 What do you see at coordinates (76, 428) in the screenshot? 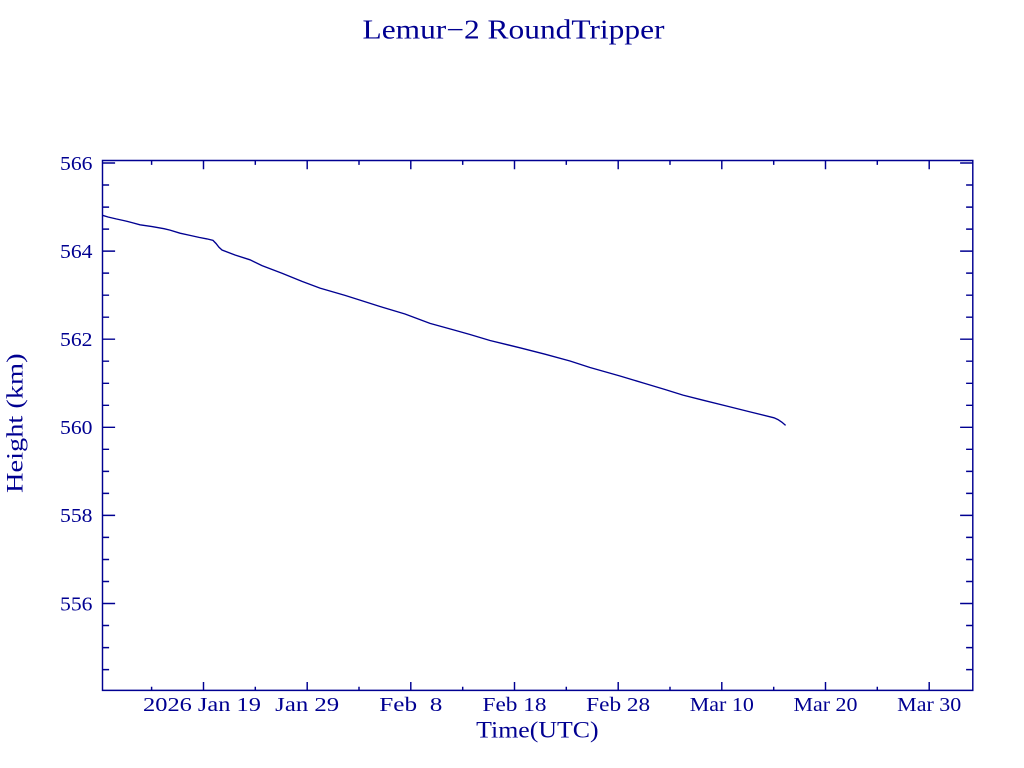
I see `svg-text: 560` at bounding box center [76, 428].